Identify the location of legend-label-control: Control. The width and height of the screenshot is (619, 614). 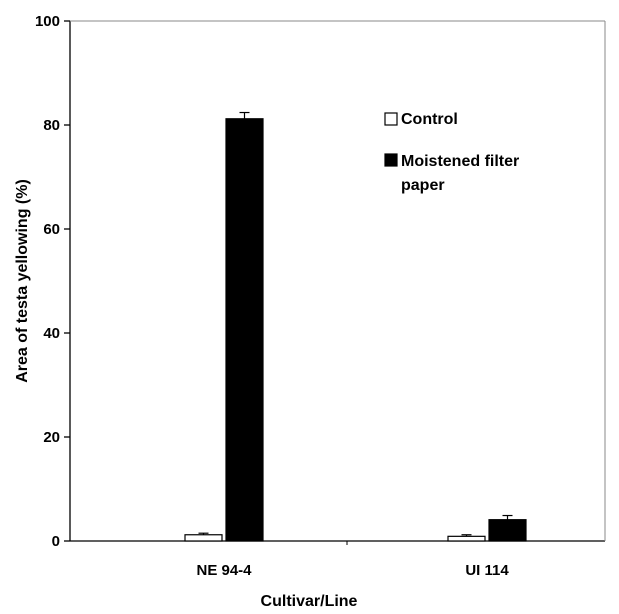
(429, 119).